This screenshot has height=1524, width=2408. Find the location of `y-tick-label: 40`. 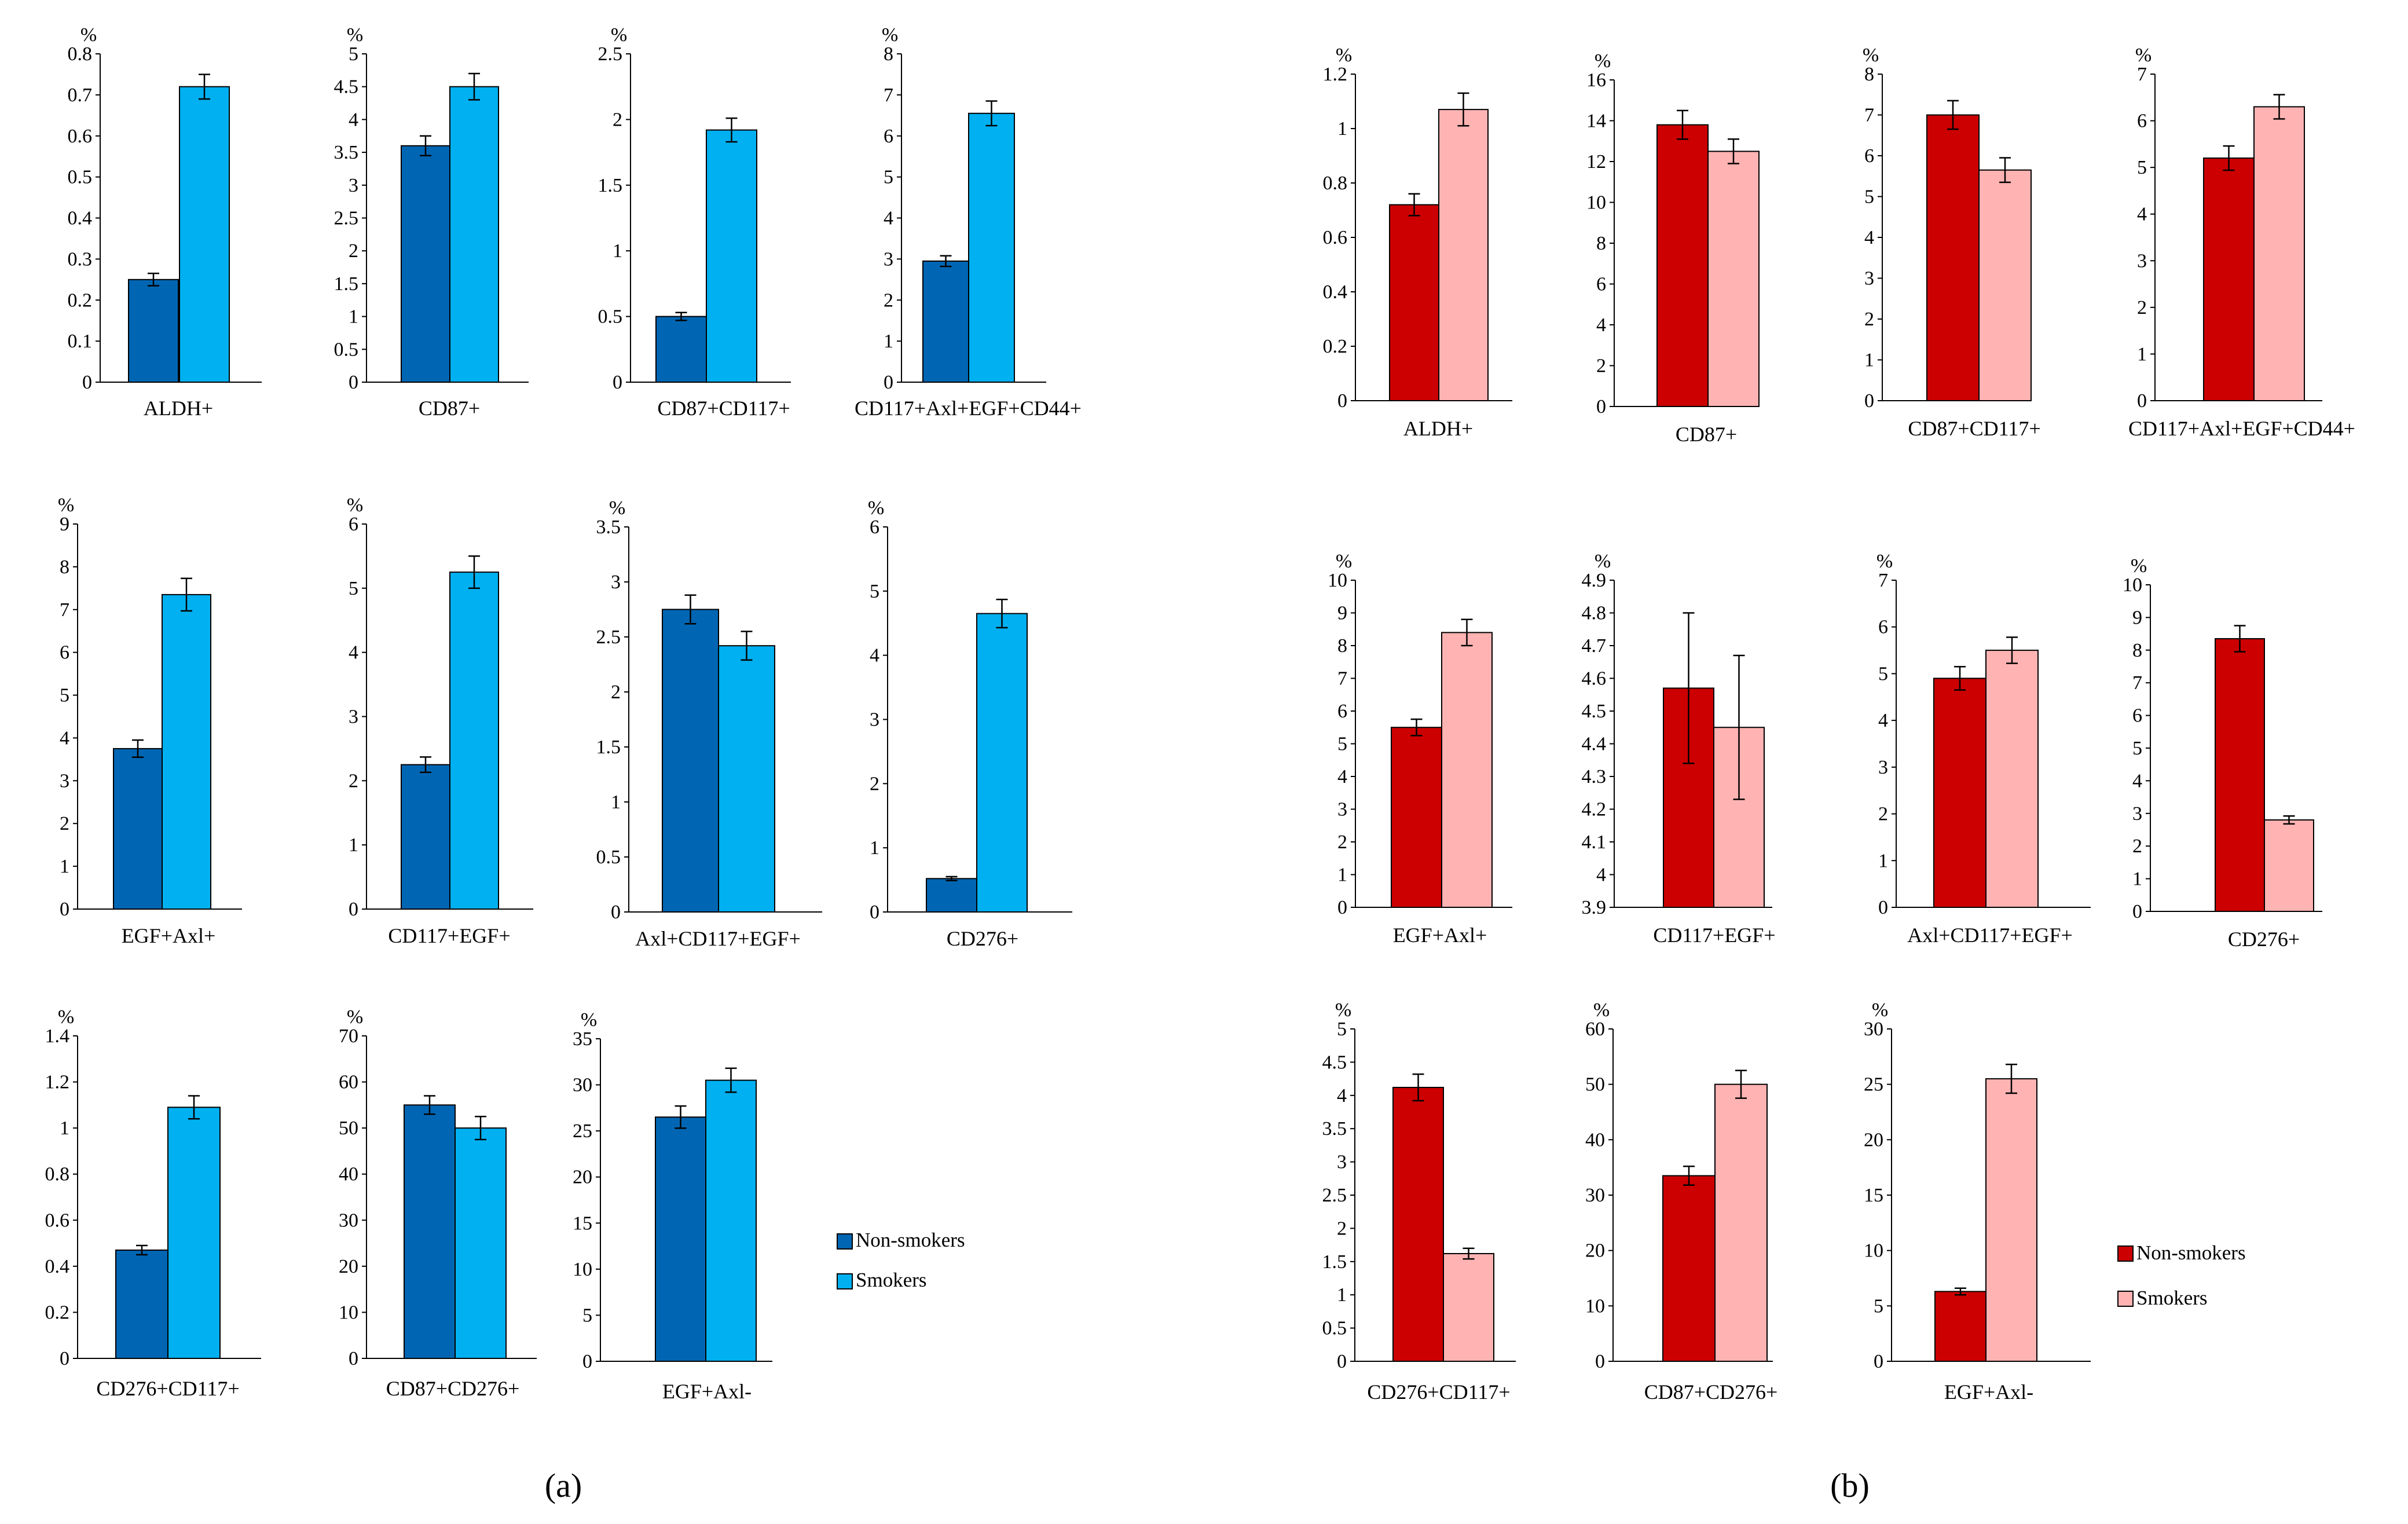

y-tick-label: 40 is located at coordinates (1595, 1140).